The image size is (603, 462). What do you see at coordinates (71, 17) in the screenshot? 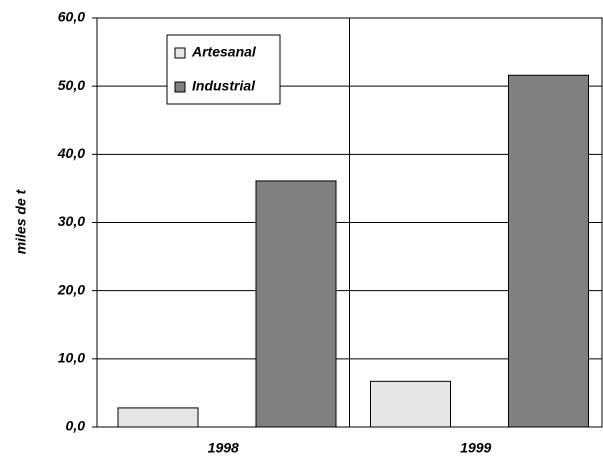
I see `y-tick-label: 60,0` at bounding box center [71, 17].